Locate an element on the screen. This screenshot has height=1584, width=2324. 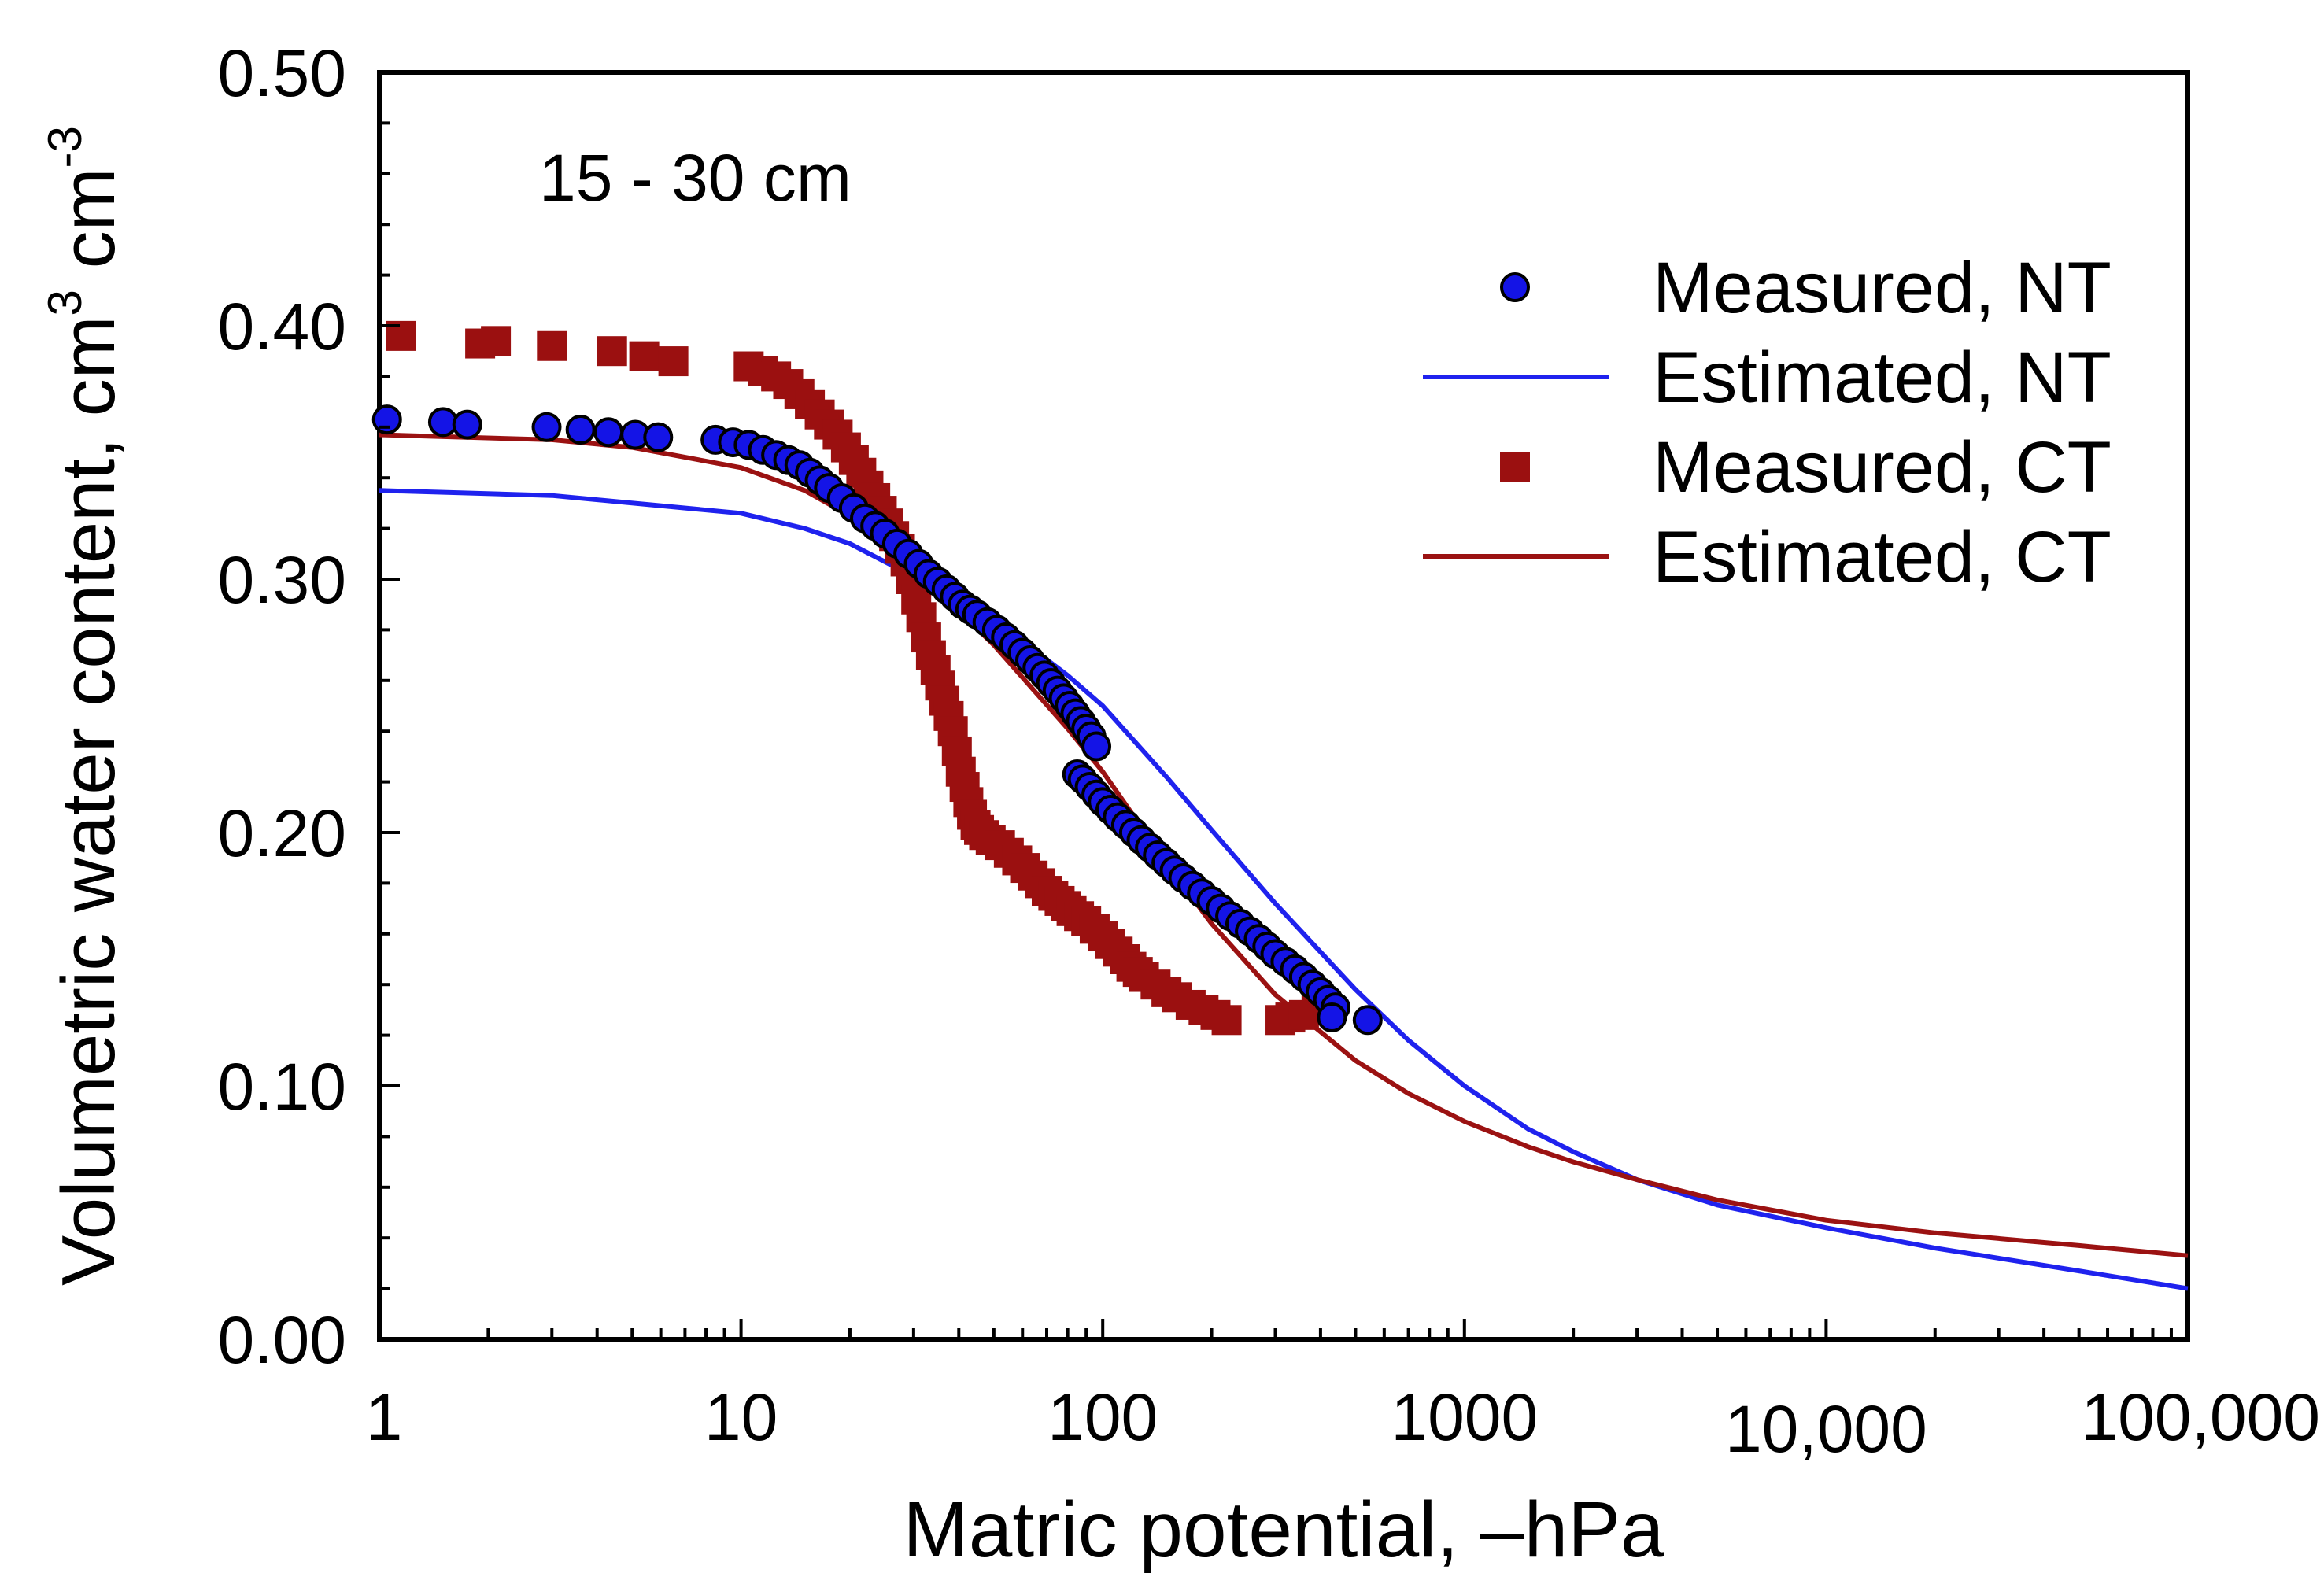
y-axis-label-mid: cm is located at coordinates (88, 229).